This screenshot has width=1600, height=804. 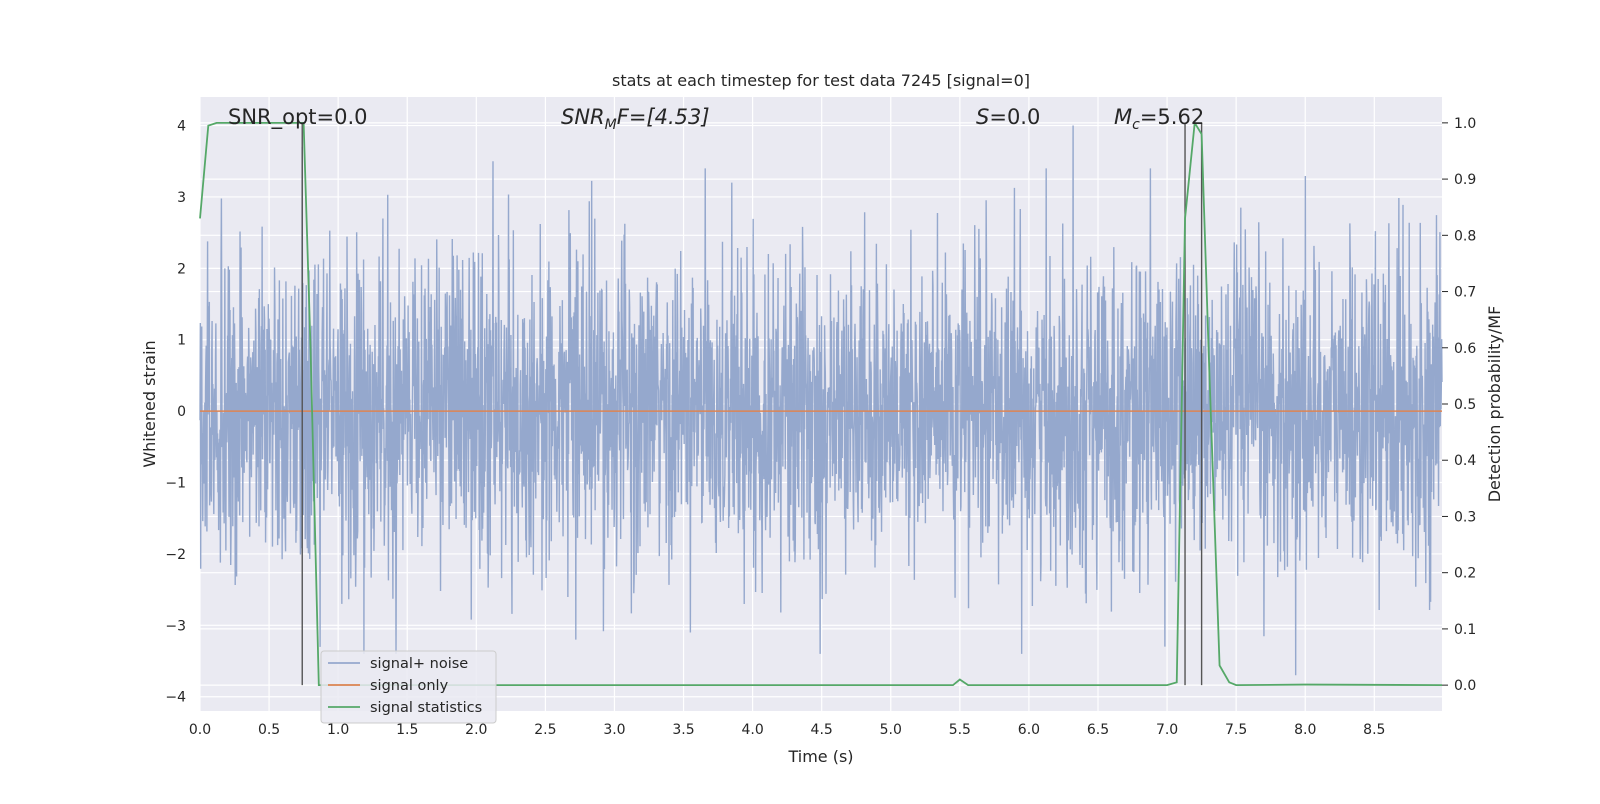 What do you see at coordinates (338, 730) in the screenshot?
I see `x-tick-label: 1.0` at bounding box center [338, 730].